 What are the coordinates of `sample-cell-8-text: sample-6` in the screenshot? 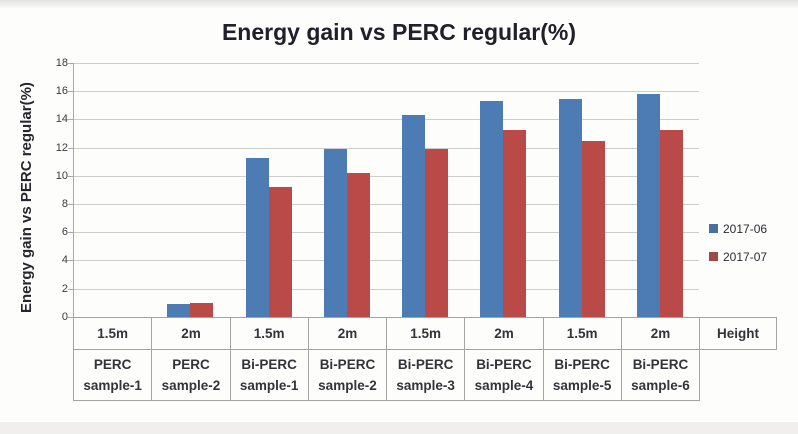 It's located at (660, 385).